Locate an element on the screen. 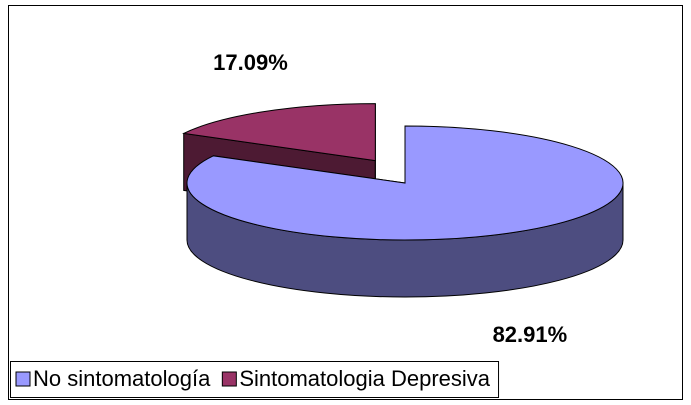 The width and height of the screenshot is (691, 405). data-label: 17.09% is located at coordinates (250, 62).